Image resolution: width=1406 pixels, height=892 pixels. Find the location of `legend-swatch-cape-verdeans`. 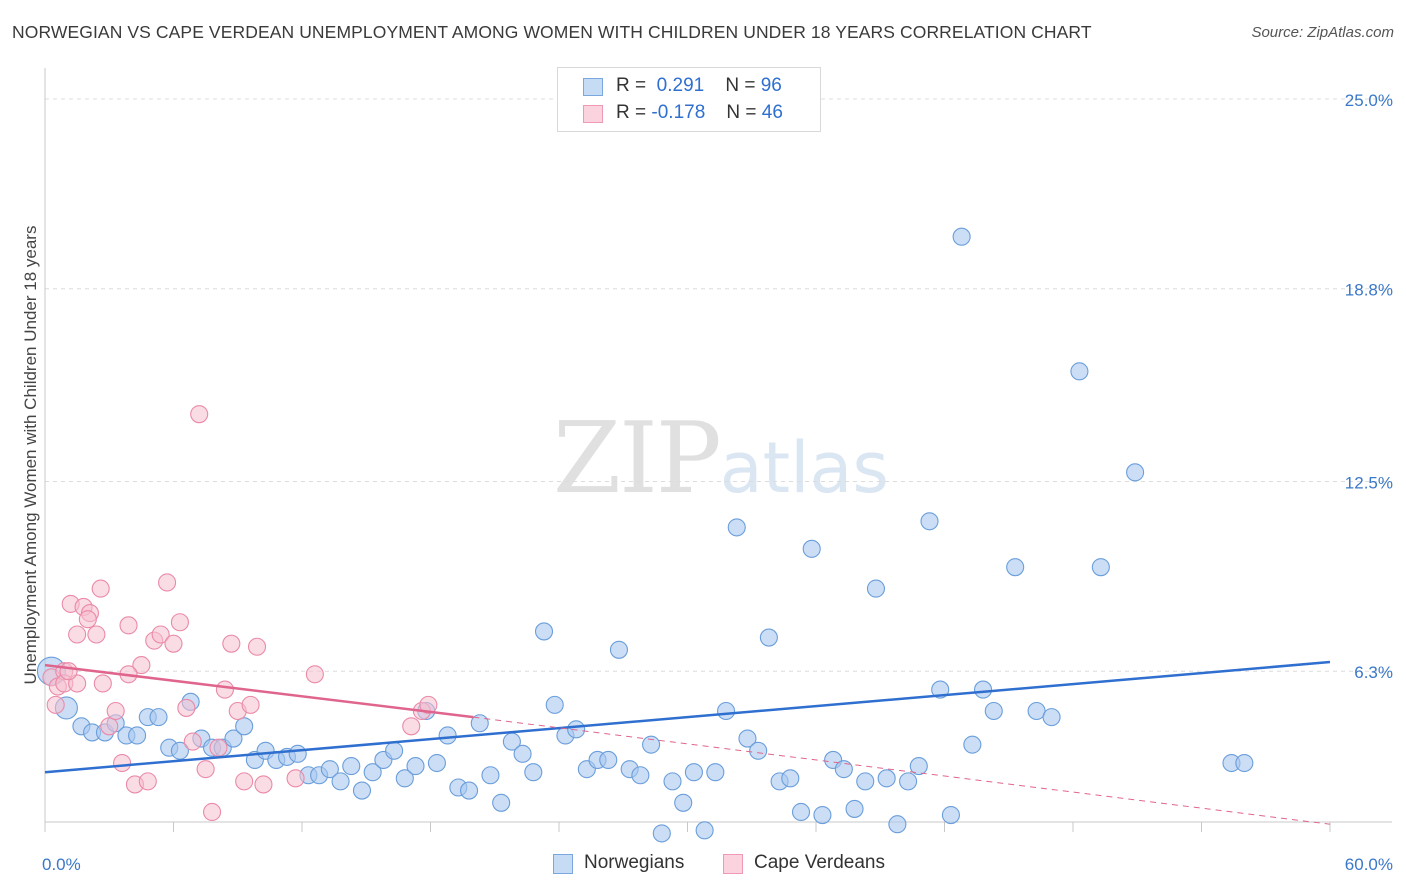

legend-swatch-cape-verdeans is located at coordinates (593, 114).